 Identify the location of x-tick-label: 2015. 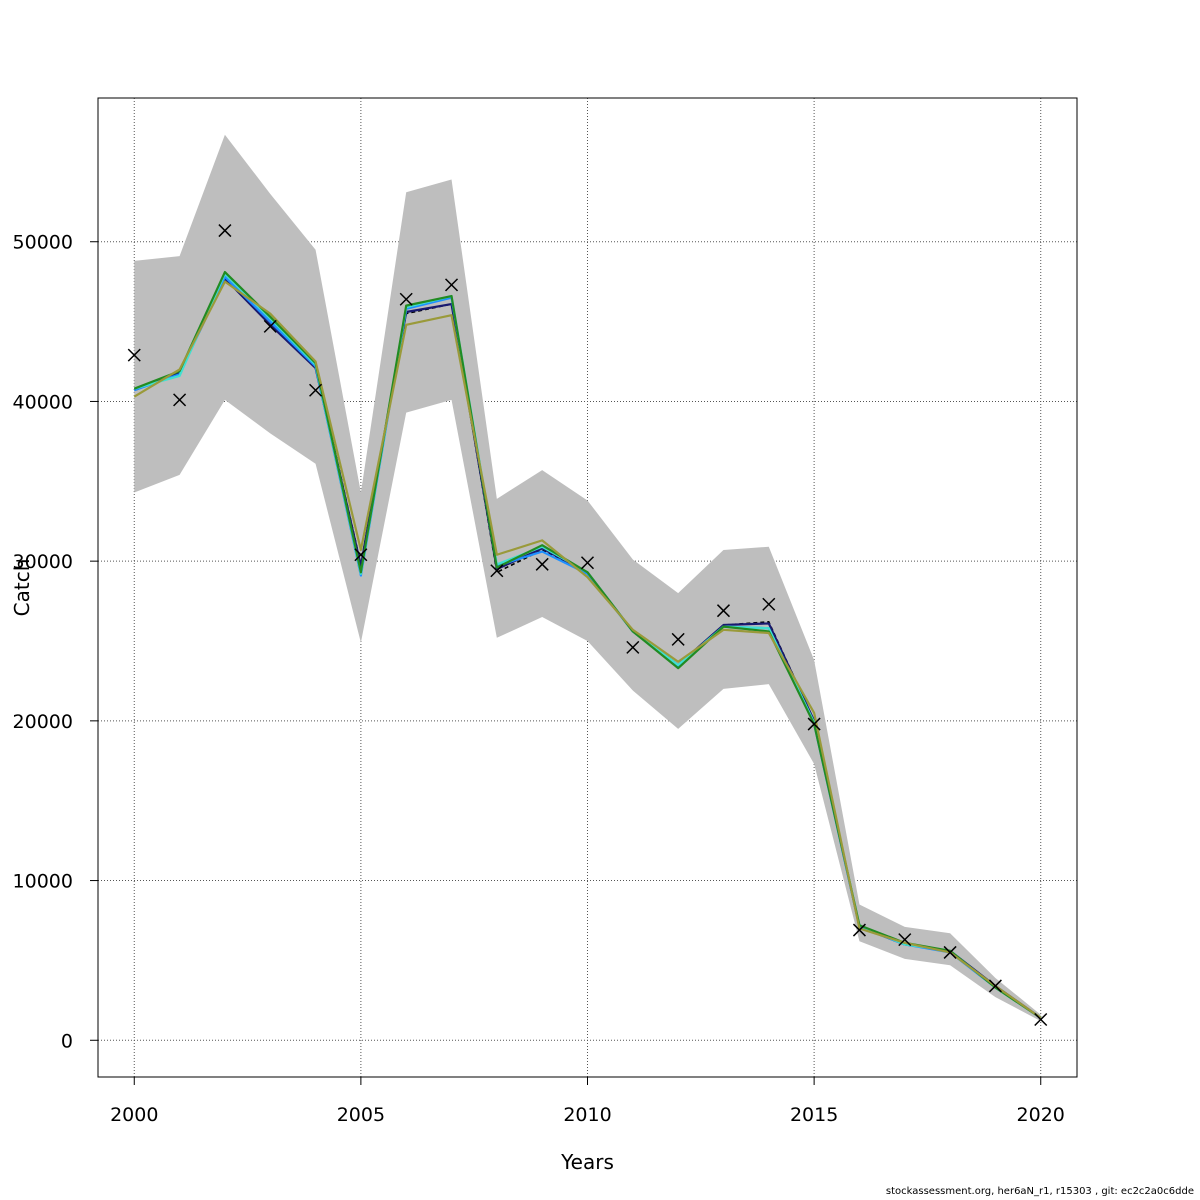
(814, 1115).